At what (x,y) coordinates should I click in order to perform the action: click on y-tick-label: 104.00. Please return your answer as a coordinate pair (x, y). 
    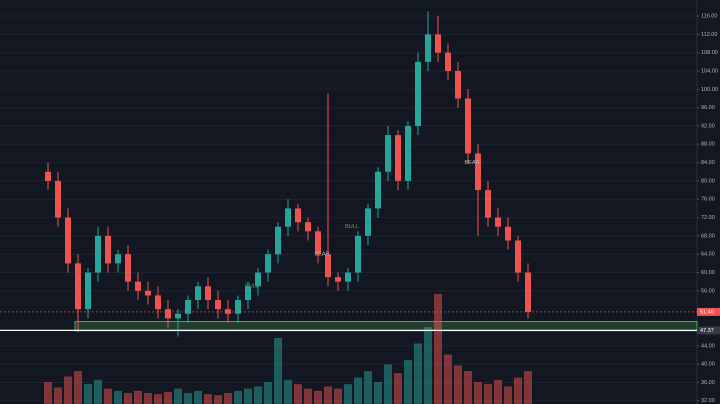
    Looking at the image, I should click on (709, 71).